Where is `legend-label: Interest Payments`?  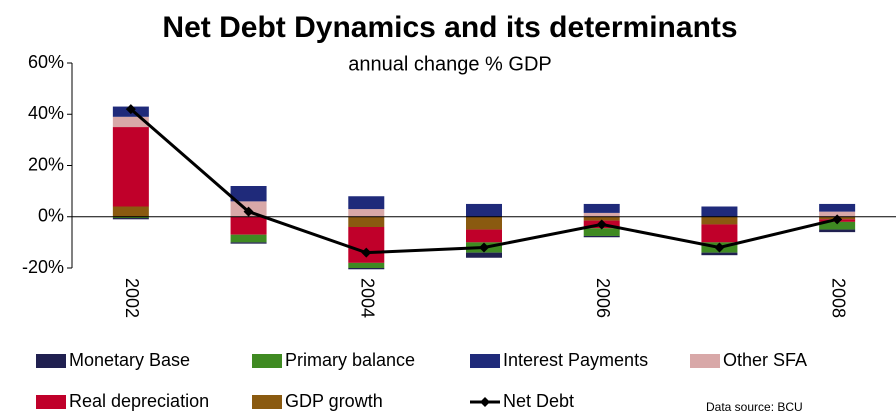 legend-label: Interest Payments is located at coordinates (575, 360).